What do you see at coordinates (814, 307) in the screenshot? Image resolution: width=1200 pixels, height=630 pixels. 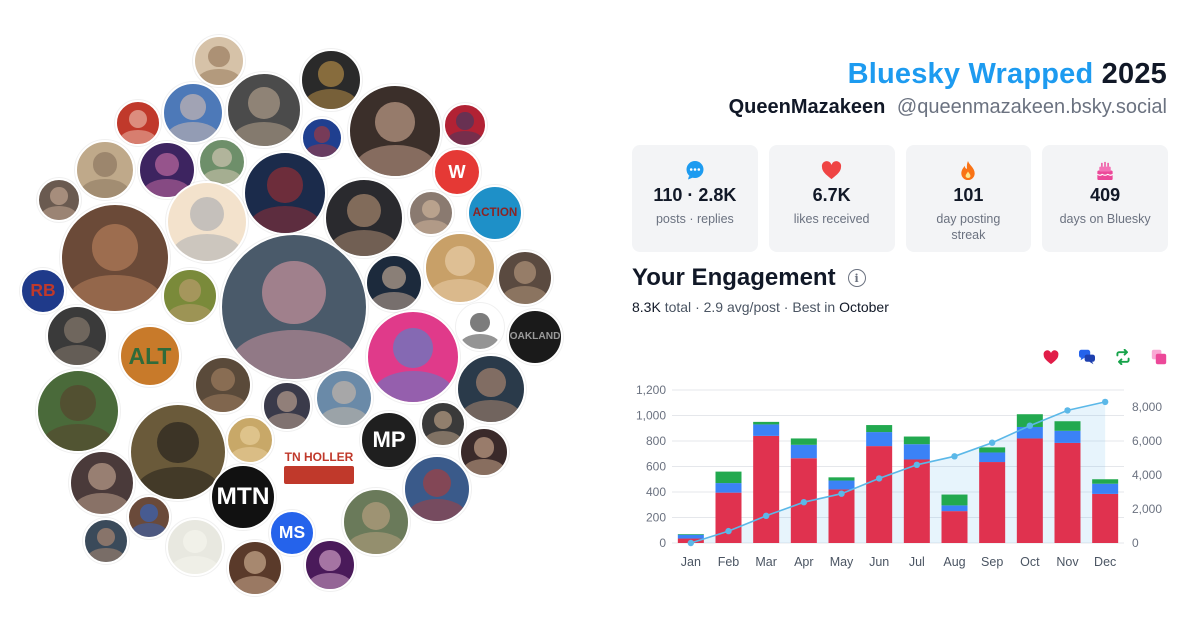 I see `engagement-best-prefix: Best in` at bounding box center [814, 307].